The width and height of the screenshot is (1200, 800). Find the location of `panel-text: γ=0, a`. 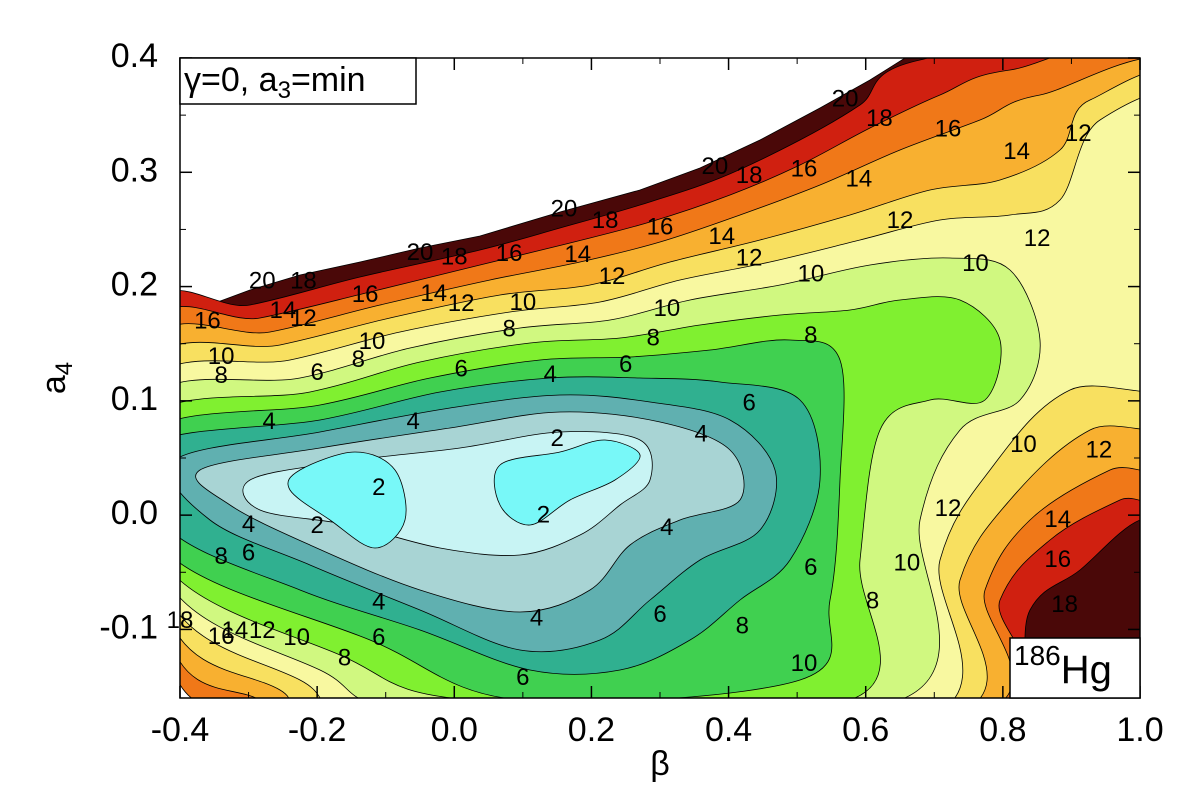

panel-text: γ=0, a is located at coordinates (231, 80).